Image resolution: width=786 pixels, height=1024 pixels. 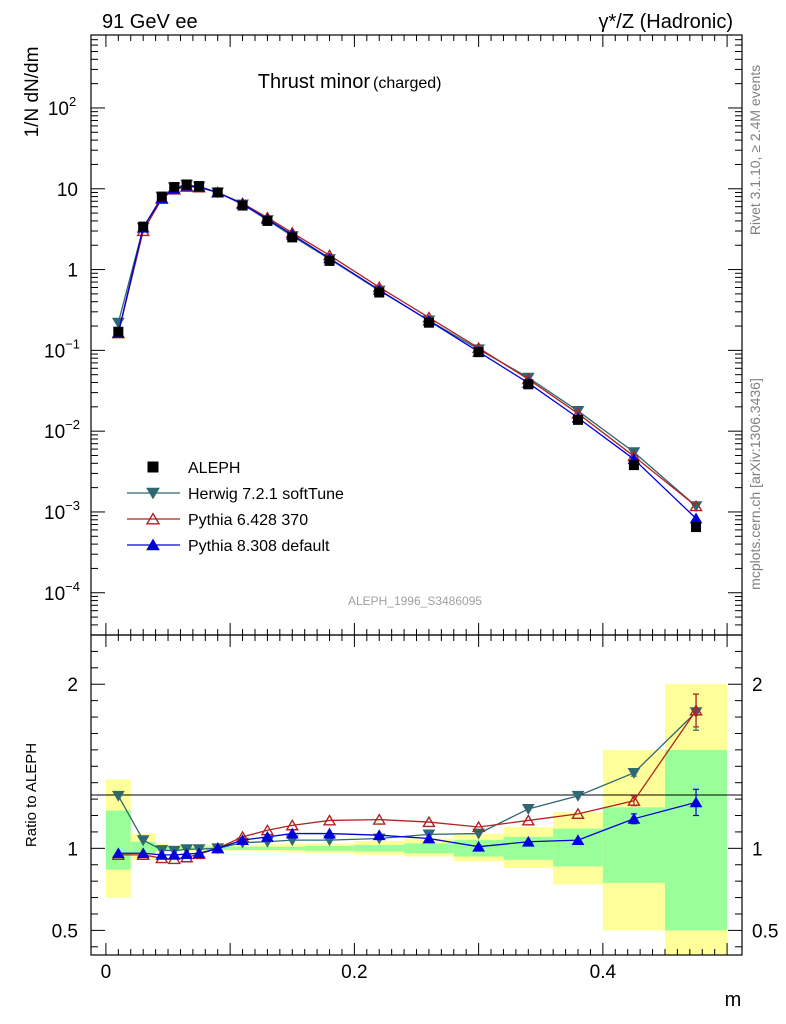 I want to click on header-right: γ*/Z (Hadronic), so click(x=666, y=22).